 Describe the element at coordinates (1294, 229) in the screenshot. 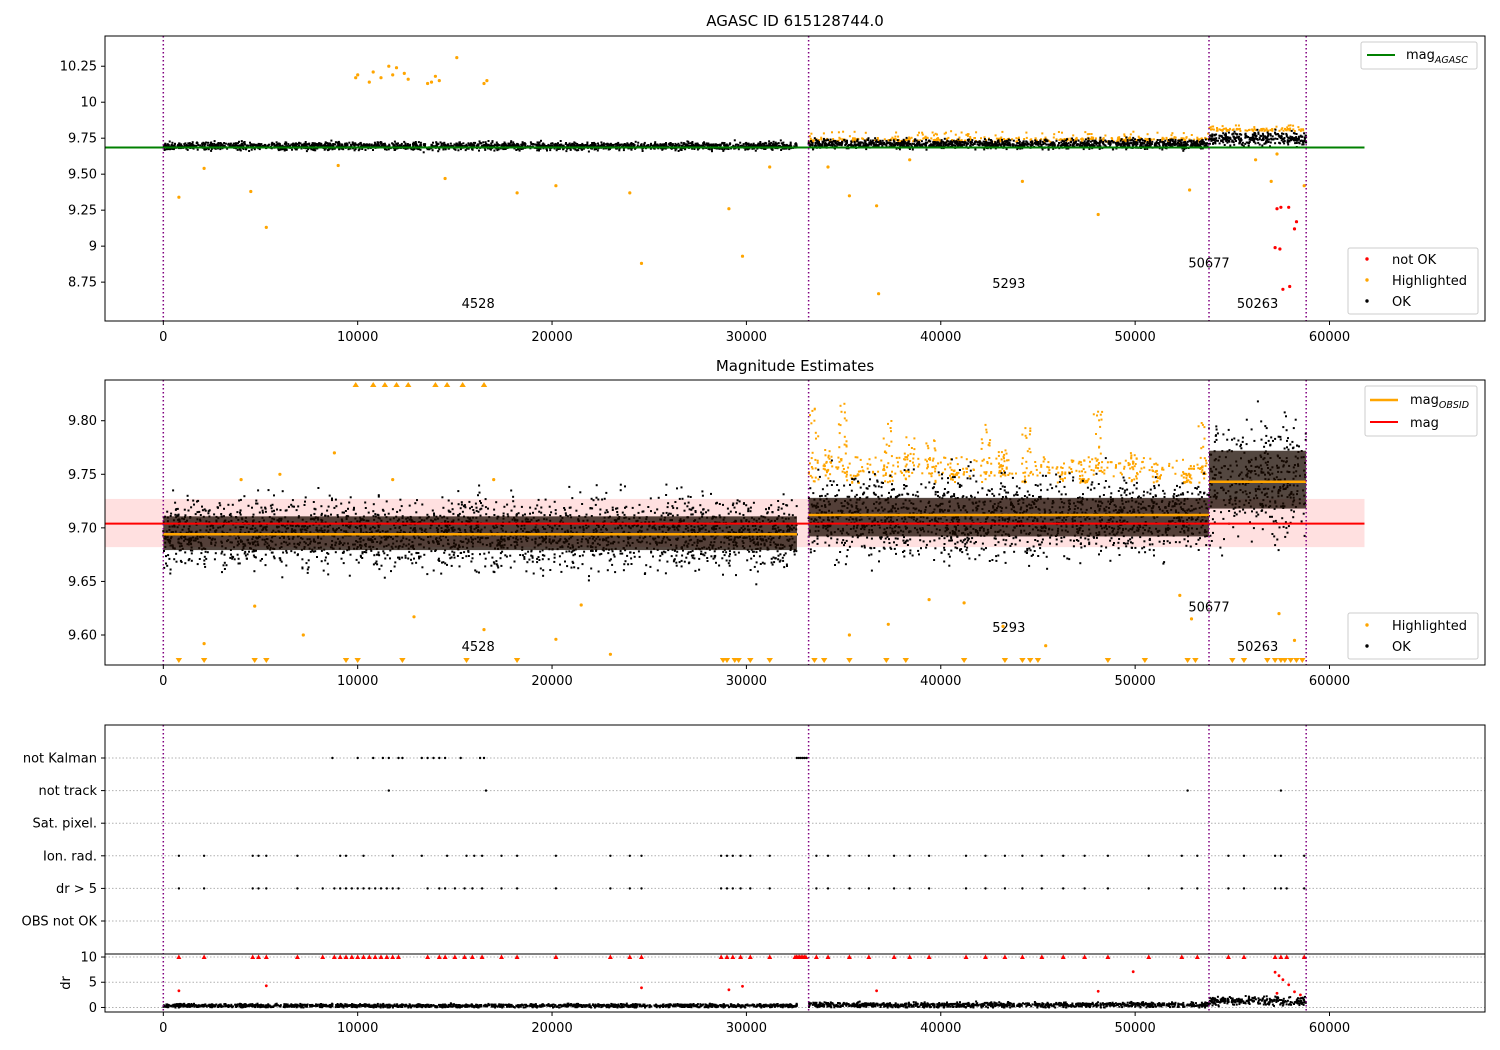

I see `not-ok-point` at that location.